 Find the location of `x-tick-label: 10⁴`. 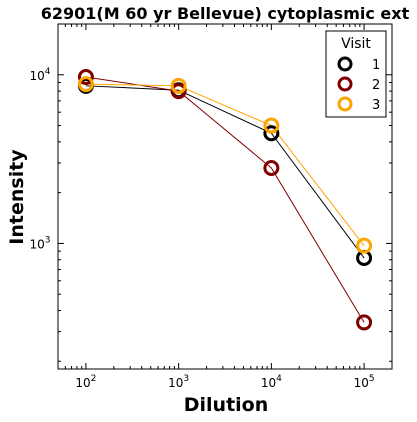

x-tick-label: 10⁴ is located at coordinates (271, 382).